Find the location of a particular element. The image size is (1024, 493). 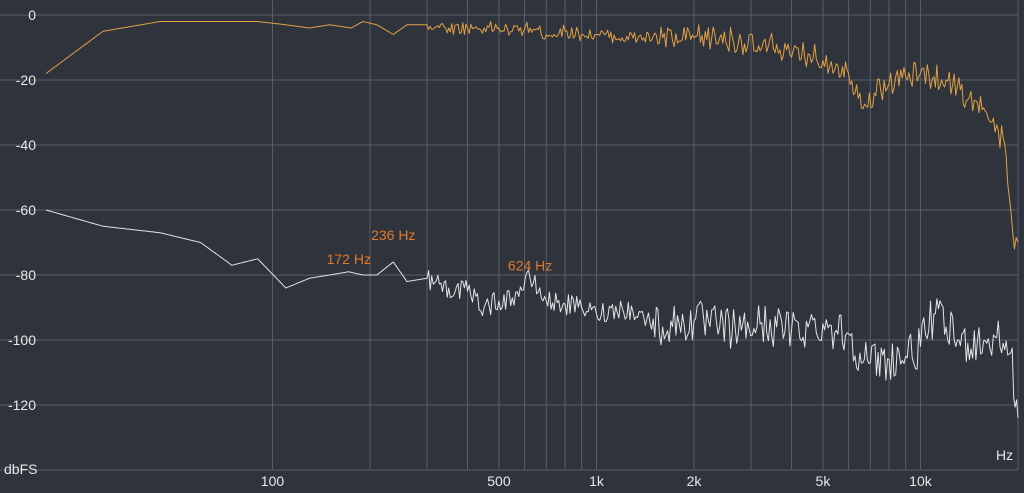

peak-label: 236 Hz is located at coordinates (393, 235).